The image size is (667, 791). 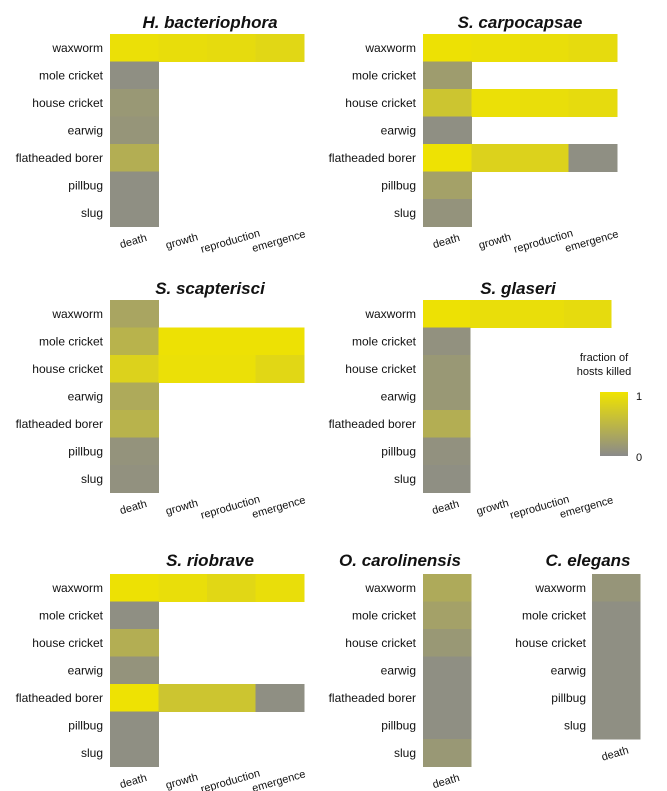 I want to click on cell-house-cricket-reproduction, so click(x=544, y=103).